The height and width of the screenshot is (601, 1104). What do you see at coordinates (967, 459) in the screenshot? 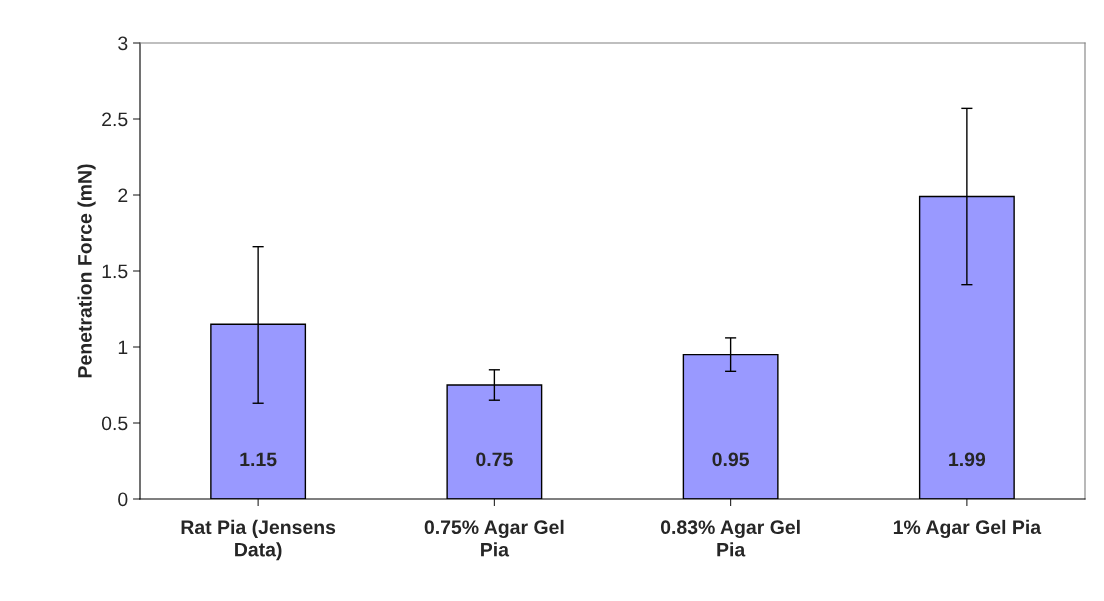
I see `data-label: 1.99` at bounding box center [967, 459].